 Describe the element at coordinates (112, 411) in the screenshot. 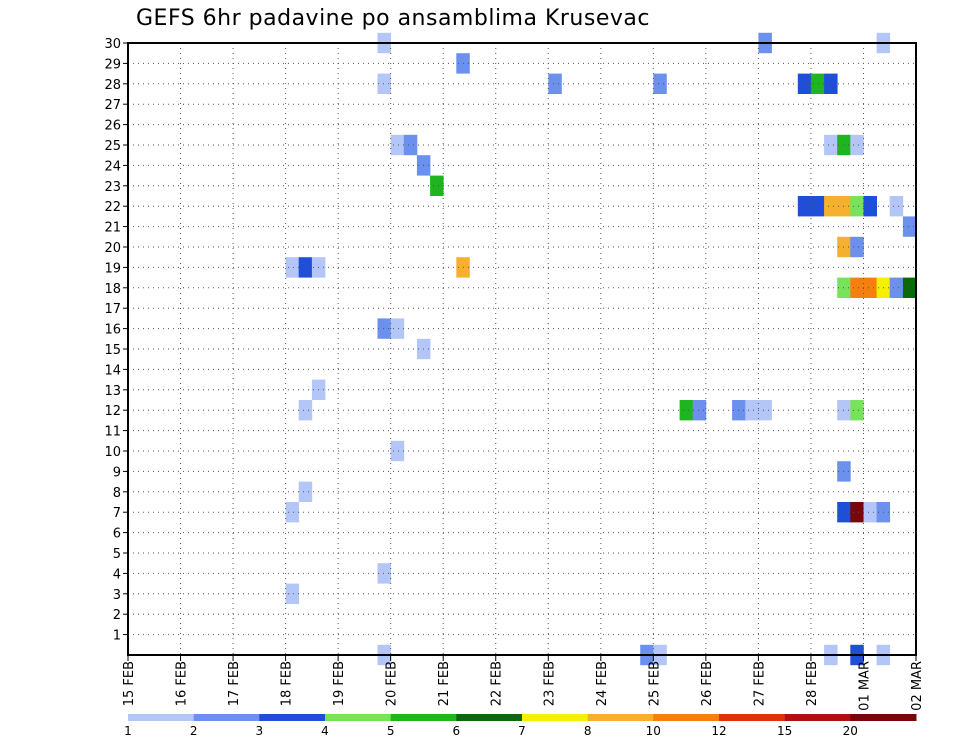

I see `y-tick-label: 12` at that location.